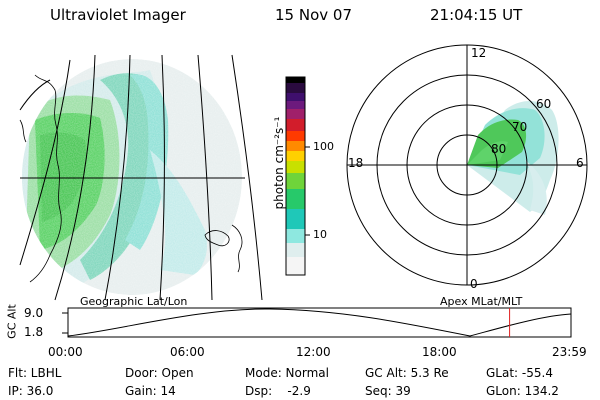 Image resolution: width=600 pixels, height=400 pixels. Describe the element at coordinates (118, 15) in the screenshot. I see `instrument-title: Ultraviolet Imager` at that location.